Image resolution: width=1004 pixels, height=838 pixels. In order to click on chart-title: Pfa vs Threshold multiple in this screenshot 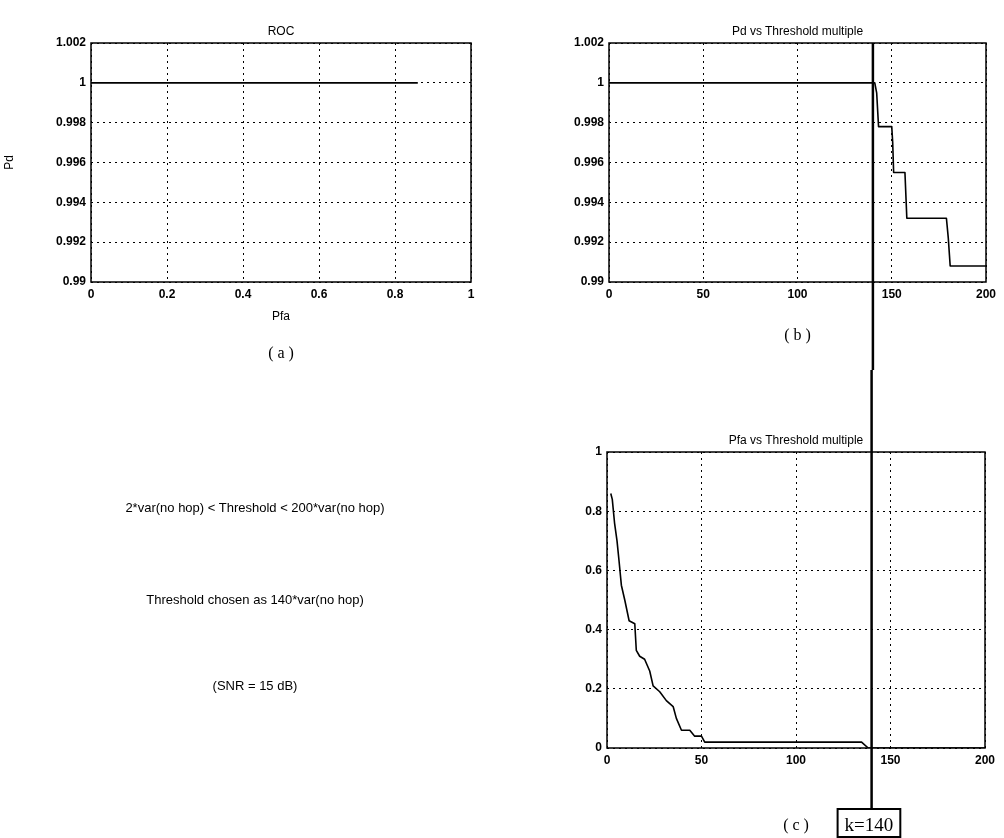, I will do `click(796, 440)`.